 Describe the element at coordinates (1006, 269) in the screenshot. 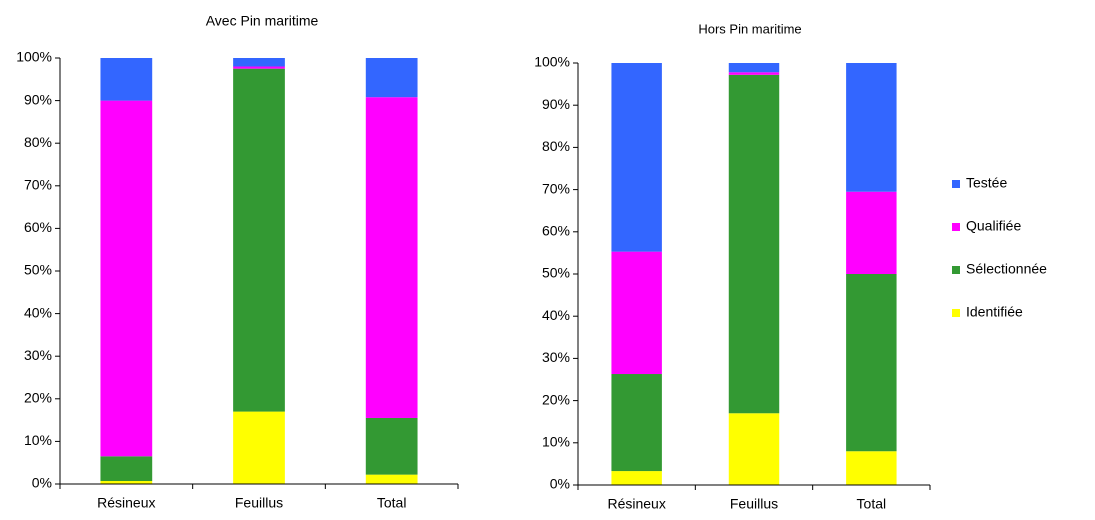

I see `legend-label: Sélectionnée` at that location.